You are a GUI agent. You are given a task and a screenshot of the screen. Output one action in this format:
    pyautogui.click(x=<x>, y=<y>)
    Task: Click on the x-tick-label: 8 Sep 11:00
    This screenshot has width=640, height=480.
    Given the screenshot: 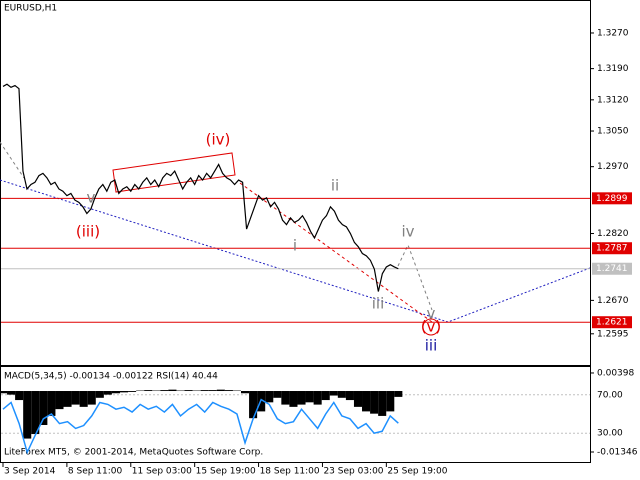 What is the action you would take?
    pyautogui.click(x=95, y=472)
    